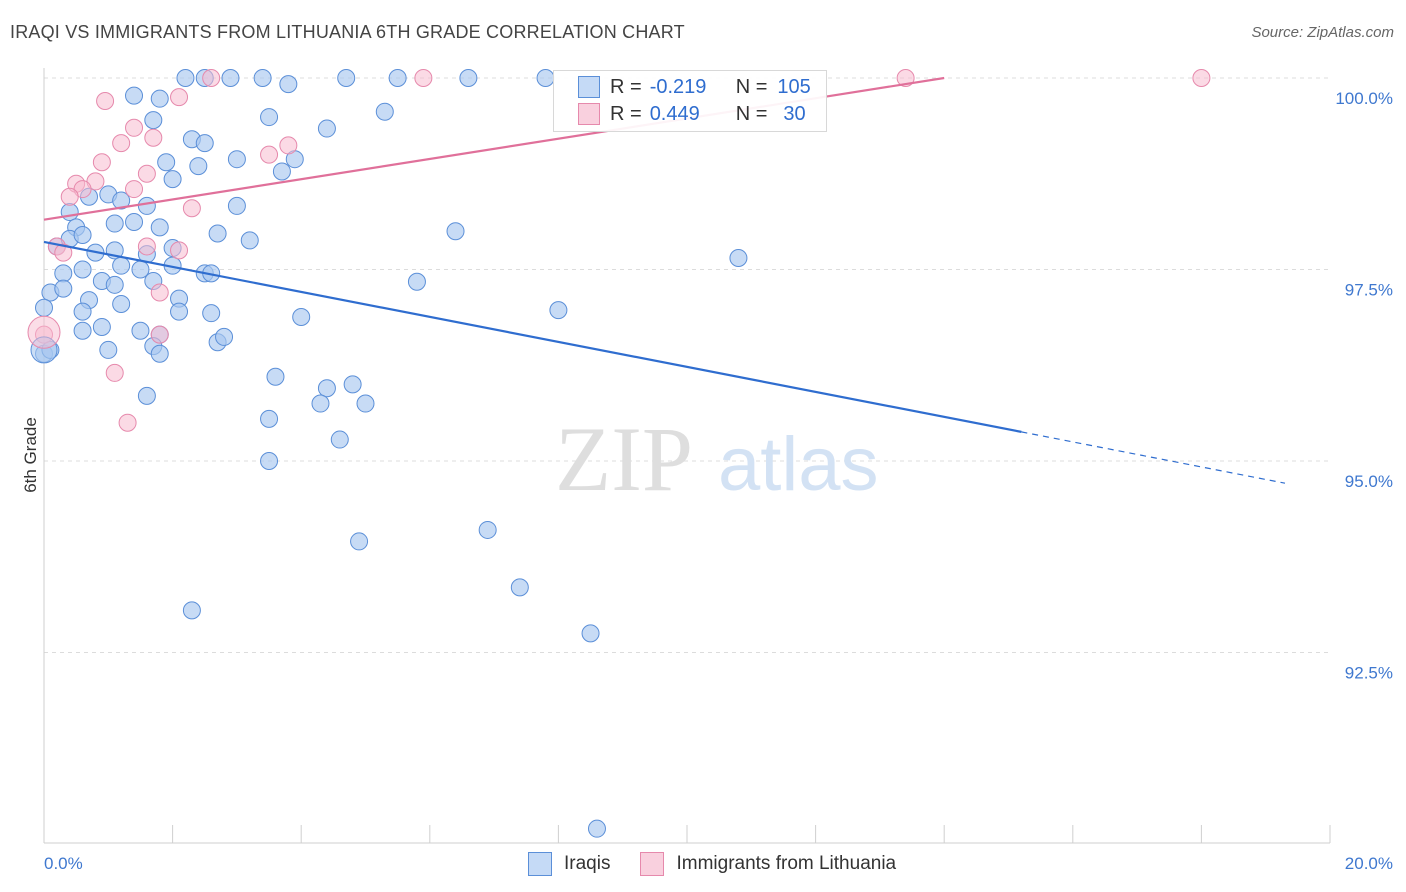 The image size is (1406, 892). Describe the element at coordinates (674, 113) in the screenshot. I see `r-value: 0.449` at that location.